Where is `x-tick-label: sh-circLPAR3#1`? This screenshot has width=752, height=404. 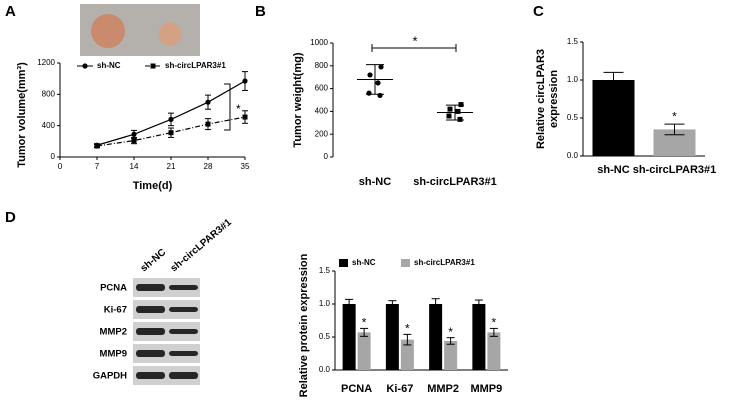 x-tick-label: sh-circLPAR3#1 is located at coordinates (675, 170).